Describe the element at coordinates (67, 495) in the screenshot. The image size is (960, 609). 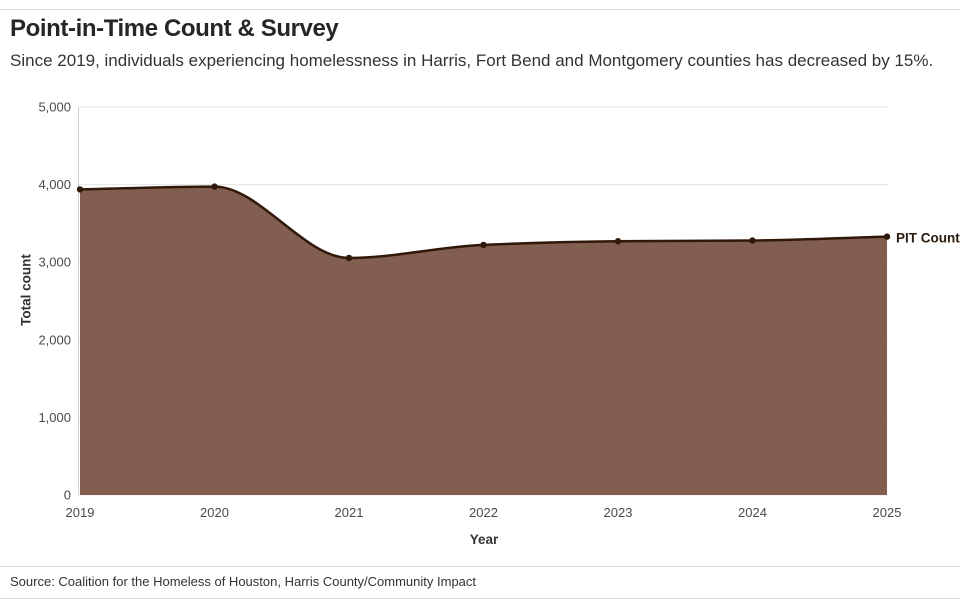
I see `y-tick-label: 0` at that location.